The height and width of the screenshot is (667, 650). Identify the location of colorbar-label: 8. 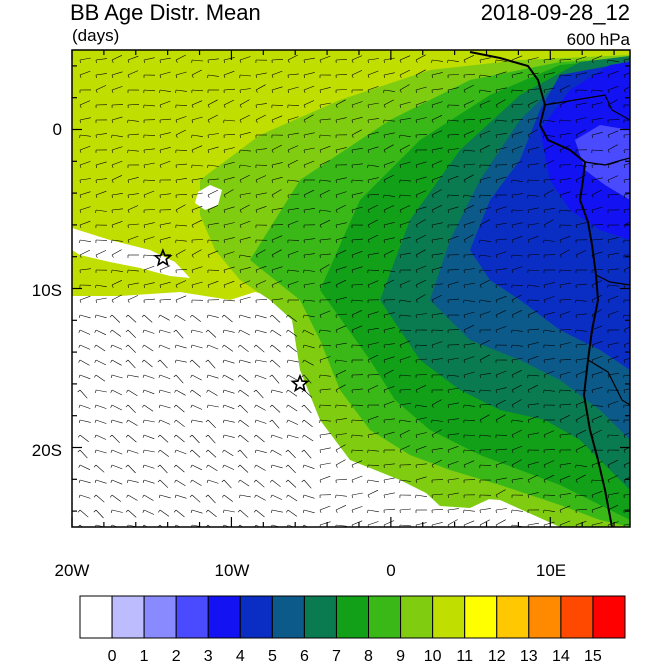
(368, 656).